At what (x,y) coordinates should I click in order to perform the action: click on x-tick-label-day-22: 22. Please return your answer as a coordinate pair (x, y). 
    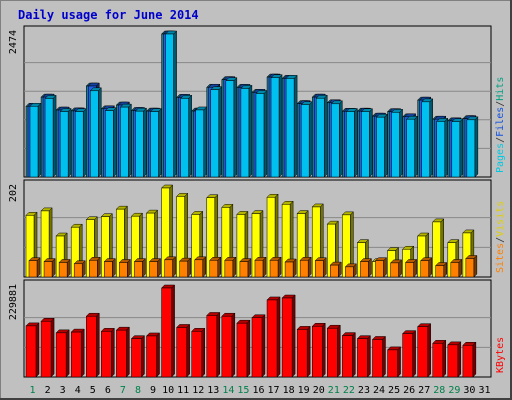
    Looking at the image, I should click on (349, 390).